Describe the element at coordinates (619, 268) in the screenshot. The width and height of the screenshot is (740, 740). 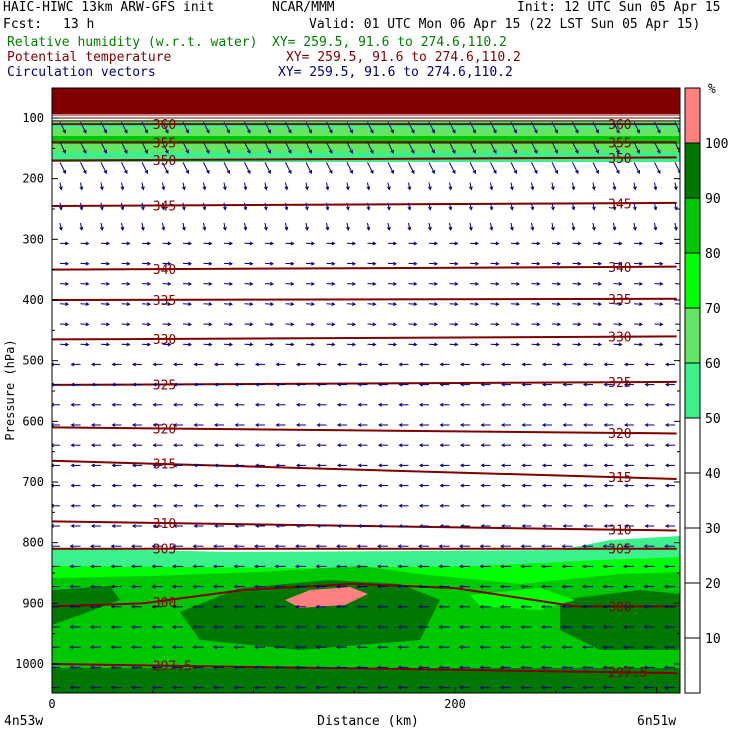
I see `theta-label: 340` at that location.